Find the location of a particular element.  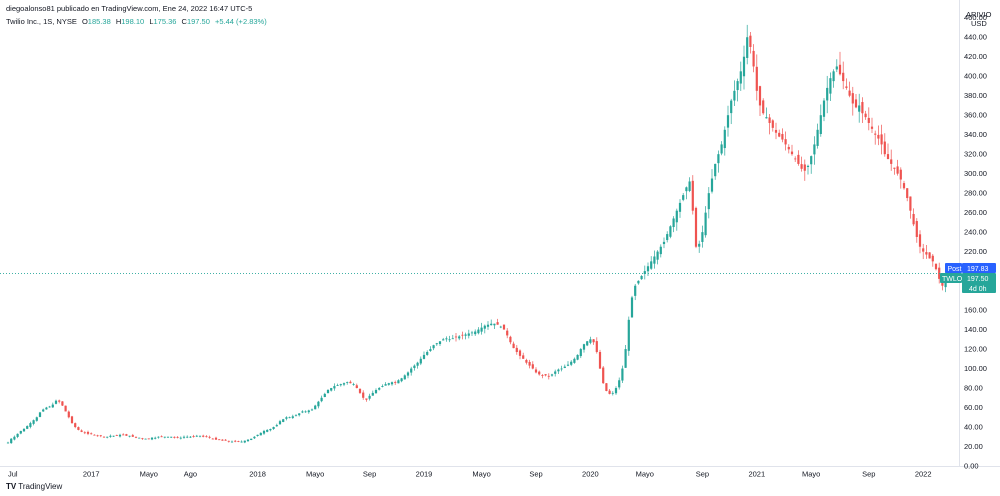

price-tick-label: 240.00 is located at coordinates (975, 232).